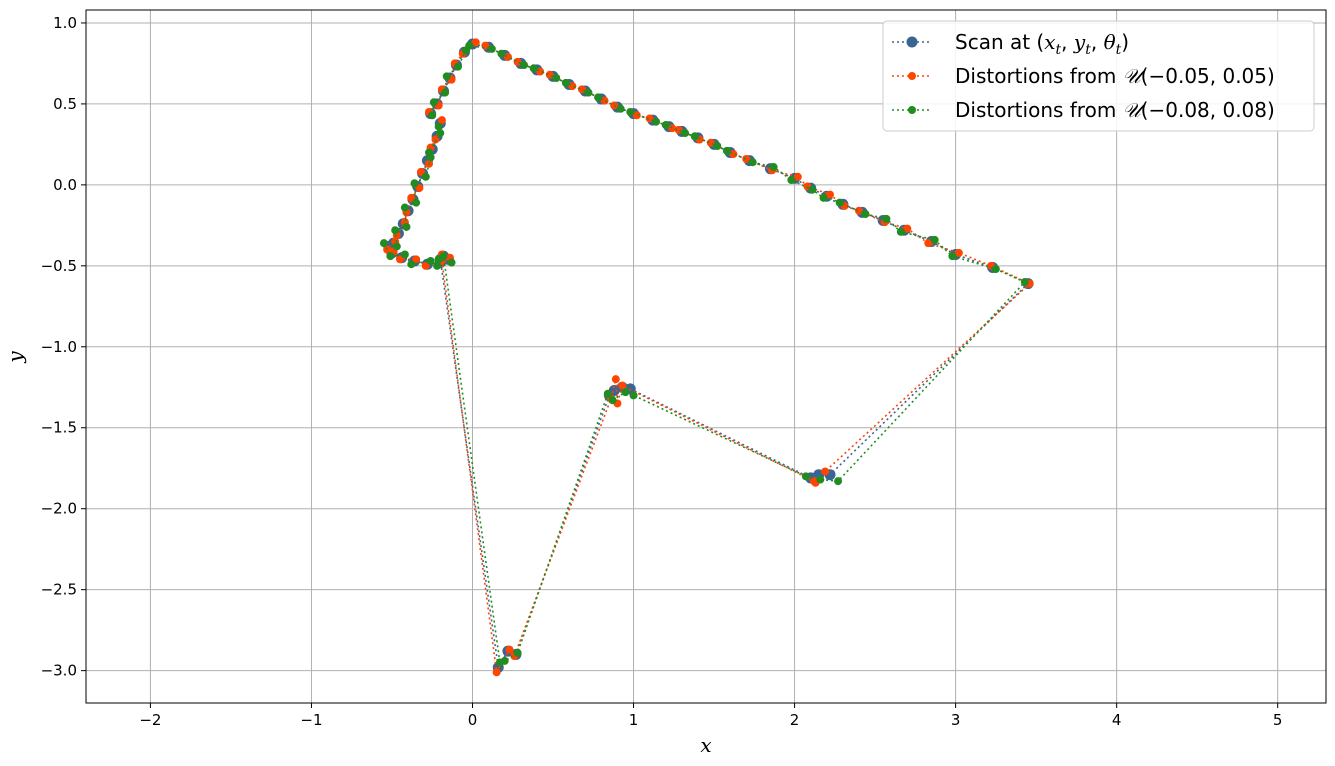 Image resolution: width=1335 pixels, height=766 pixels. I want to click on x-tick-label: 1, so click(634, 720).